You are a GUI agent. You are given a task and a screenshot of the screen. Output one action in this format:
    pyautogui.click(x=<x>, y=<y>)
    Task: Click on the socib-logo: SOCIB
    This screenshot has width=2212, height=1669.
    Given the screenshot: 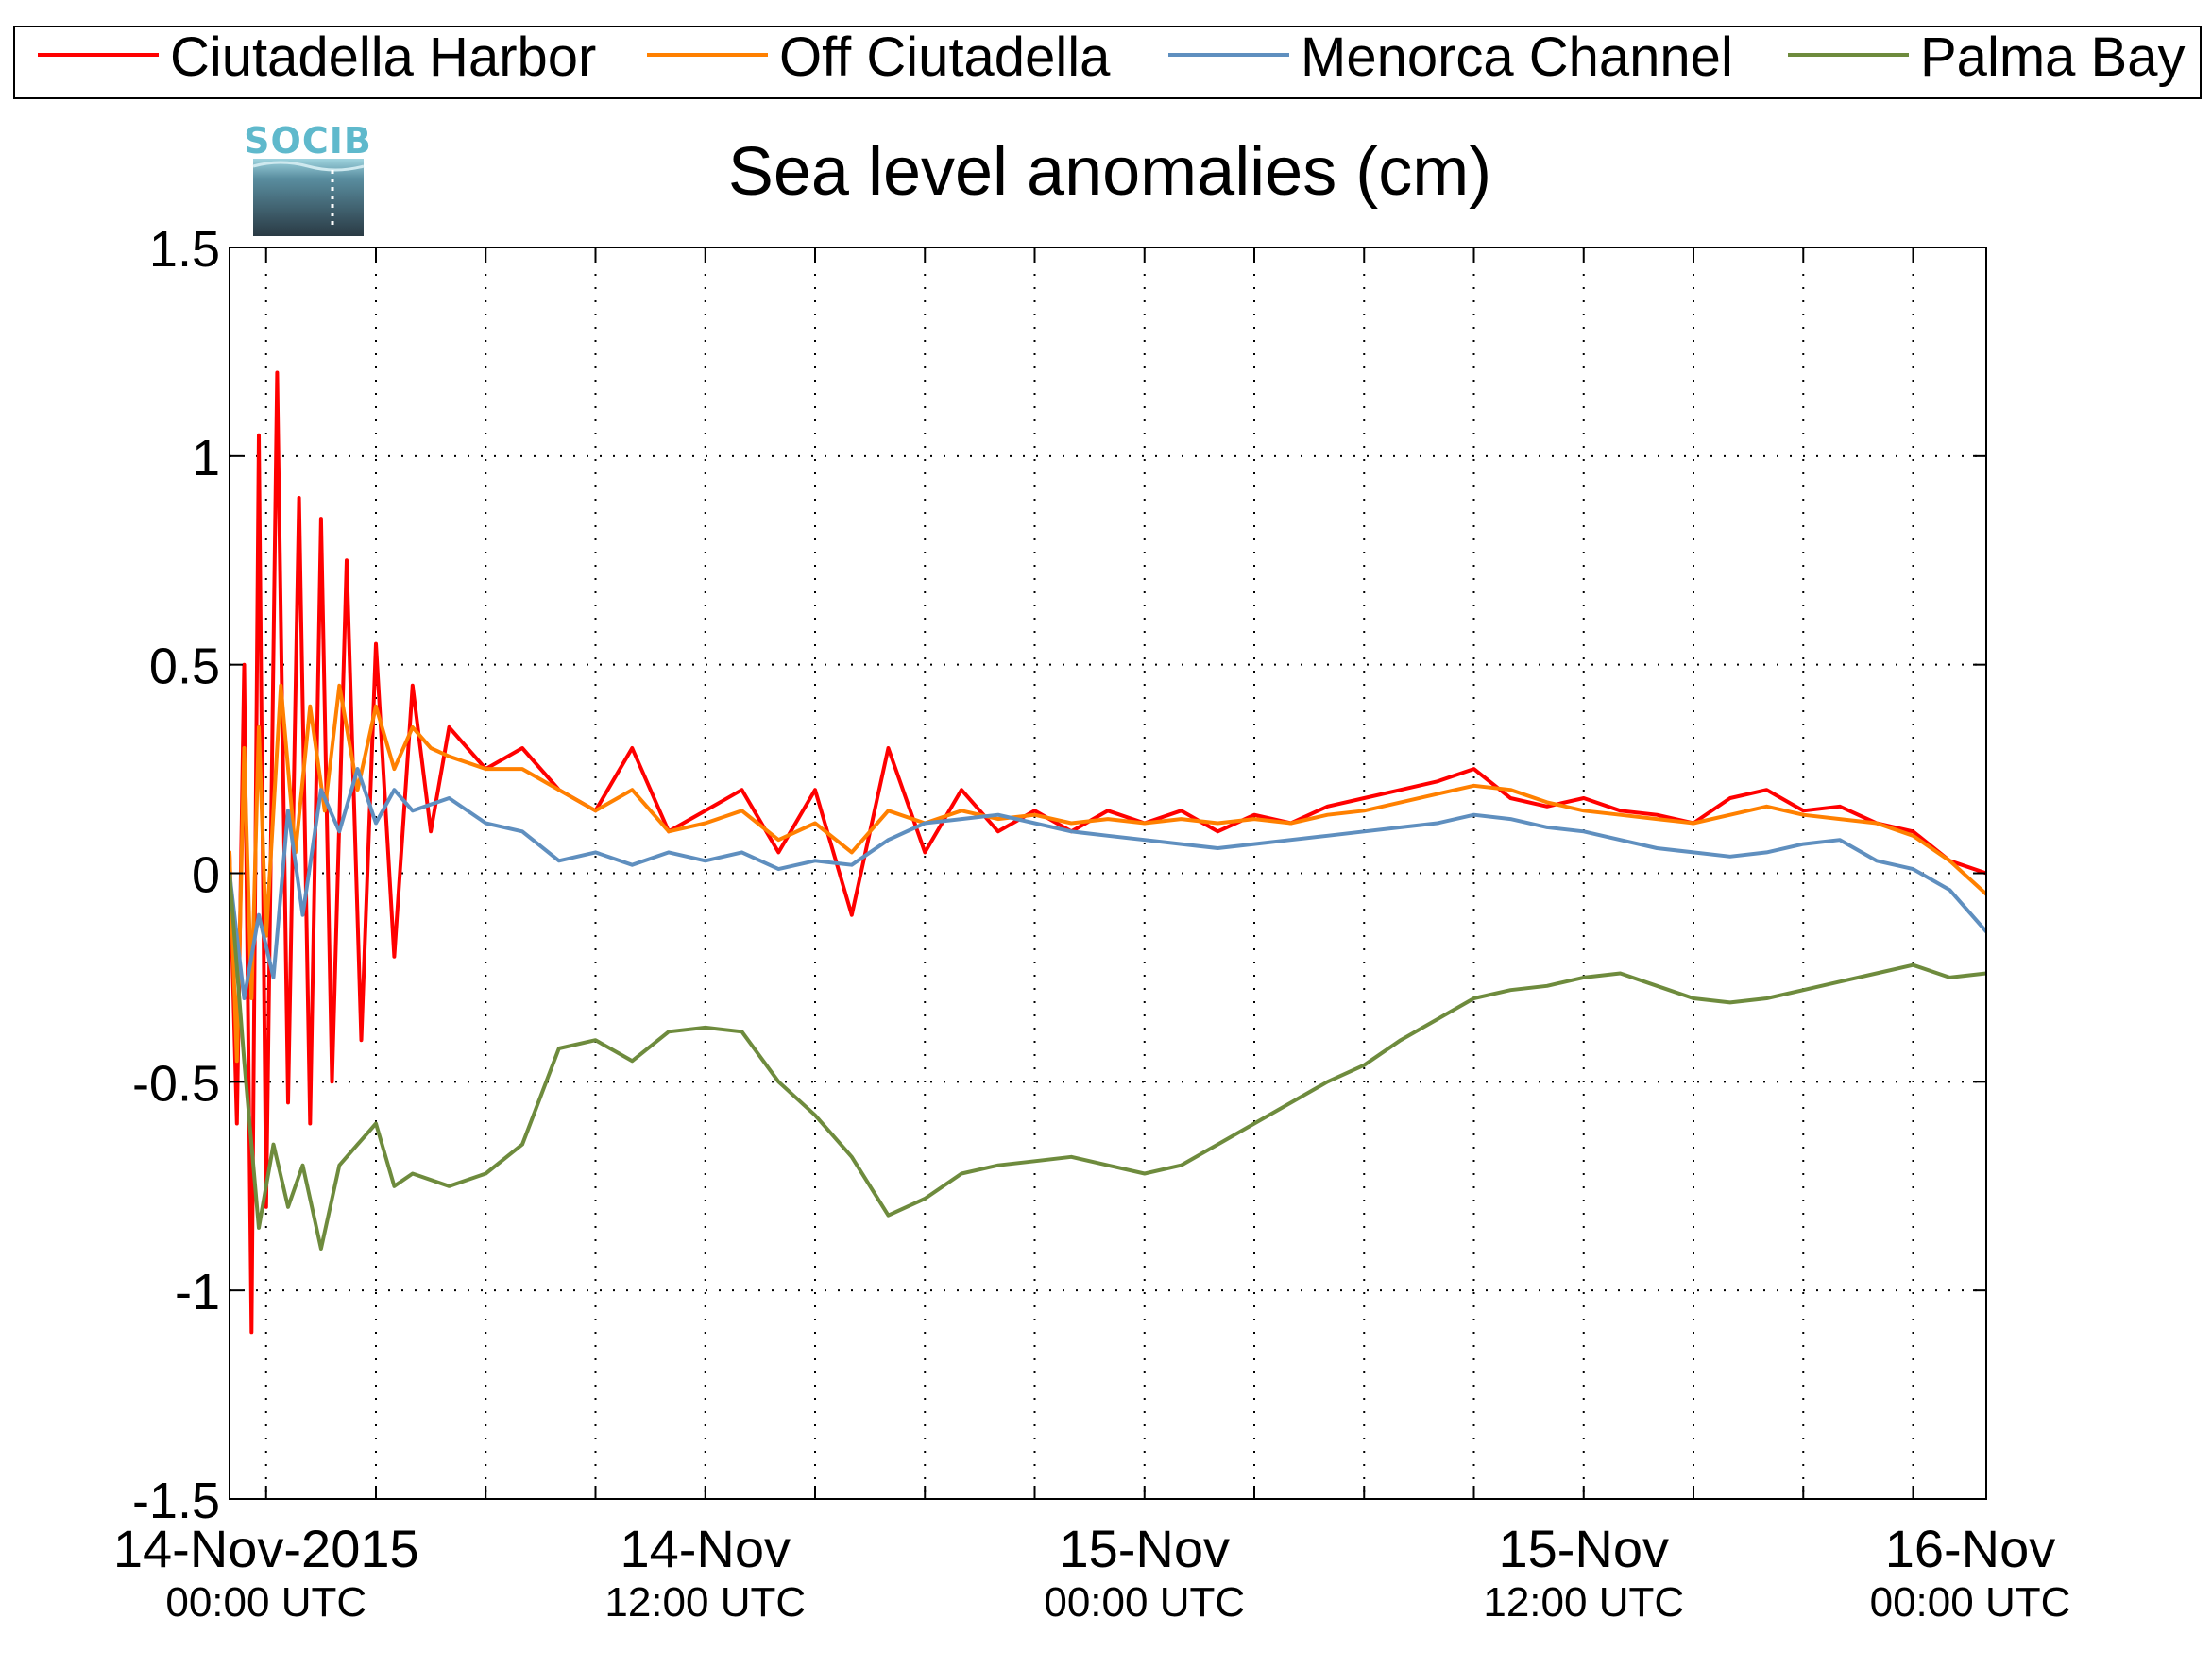 What is the action you would take?
    pyautogui.click(x=308, y=178)
    